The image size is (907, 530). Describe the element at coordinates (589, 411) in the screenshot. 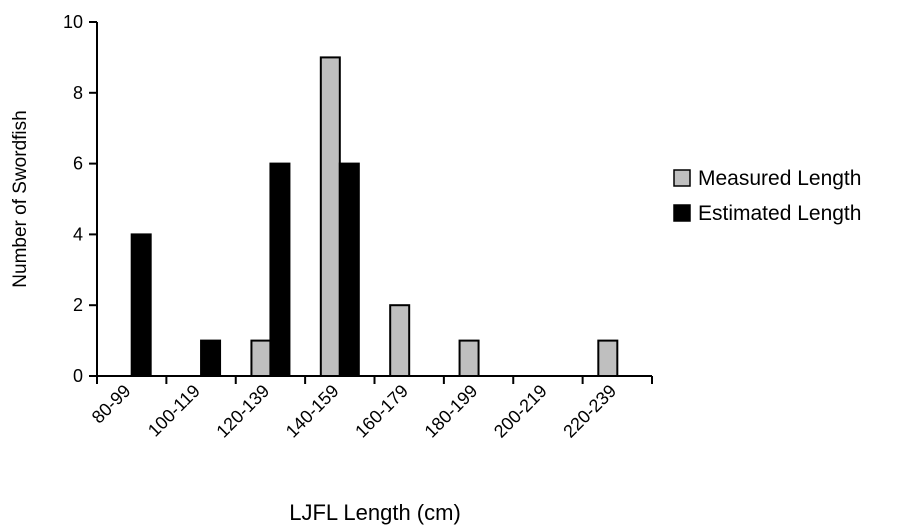

I see `x-tick-label: 220-239` at that location.